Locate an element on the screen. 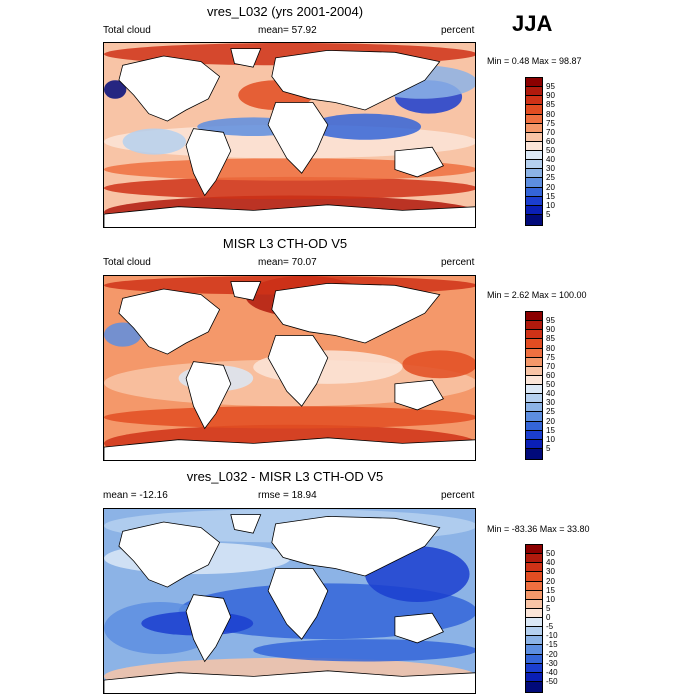 The image size is (700, 700). panel-1-left-label: Total cloud is located at coordinates (127, 30).